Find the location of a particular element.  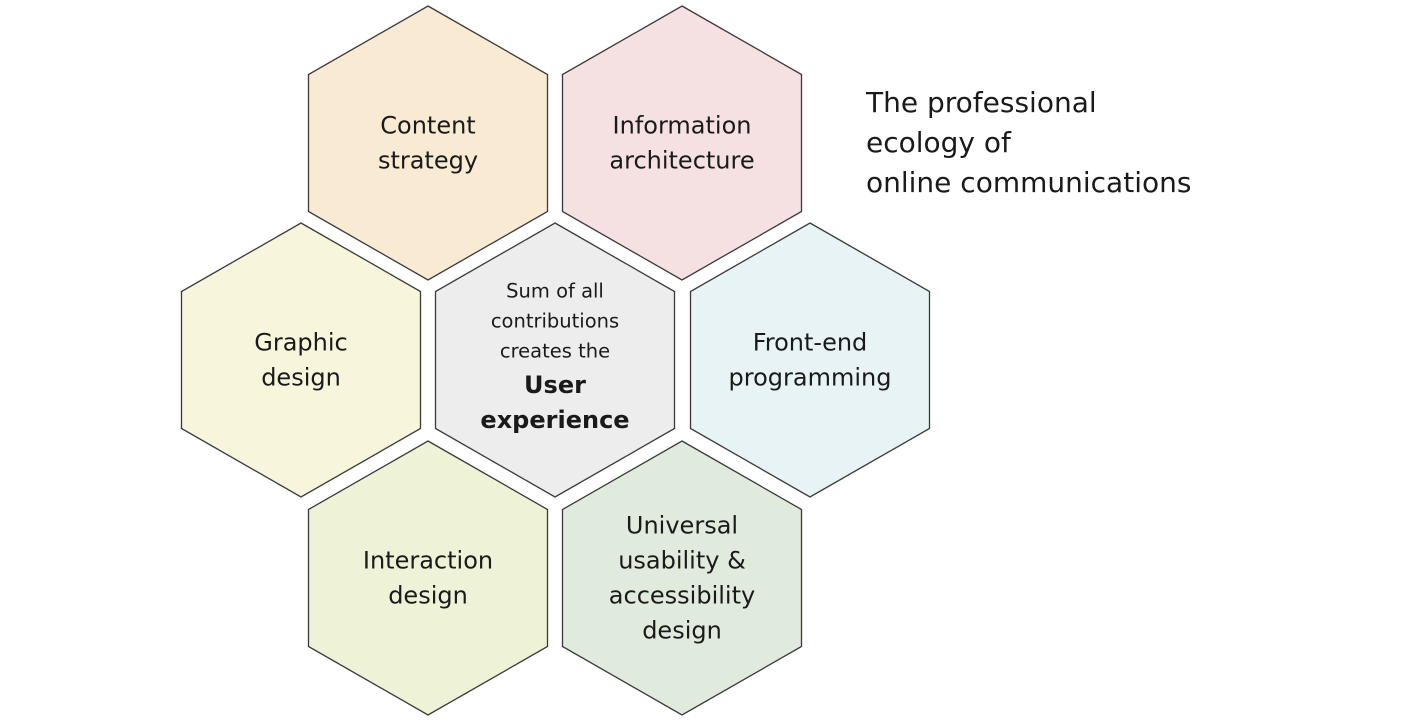

hex-interaction-design: Interaction design is located at coordinates (428, 578).